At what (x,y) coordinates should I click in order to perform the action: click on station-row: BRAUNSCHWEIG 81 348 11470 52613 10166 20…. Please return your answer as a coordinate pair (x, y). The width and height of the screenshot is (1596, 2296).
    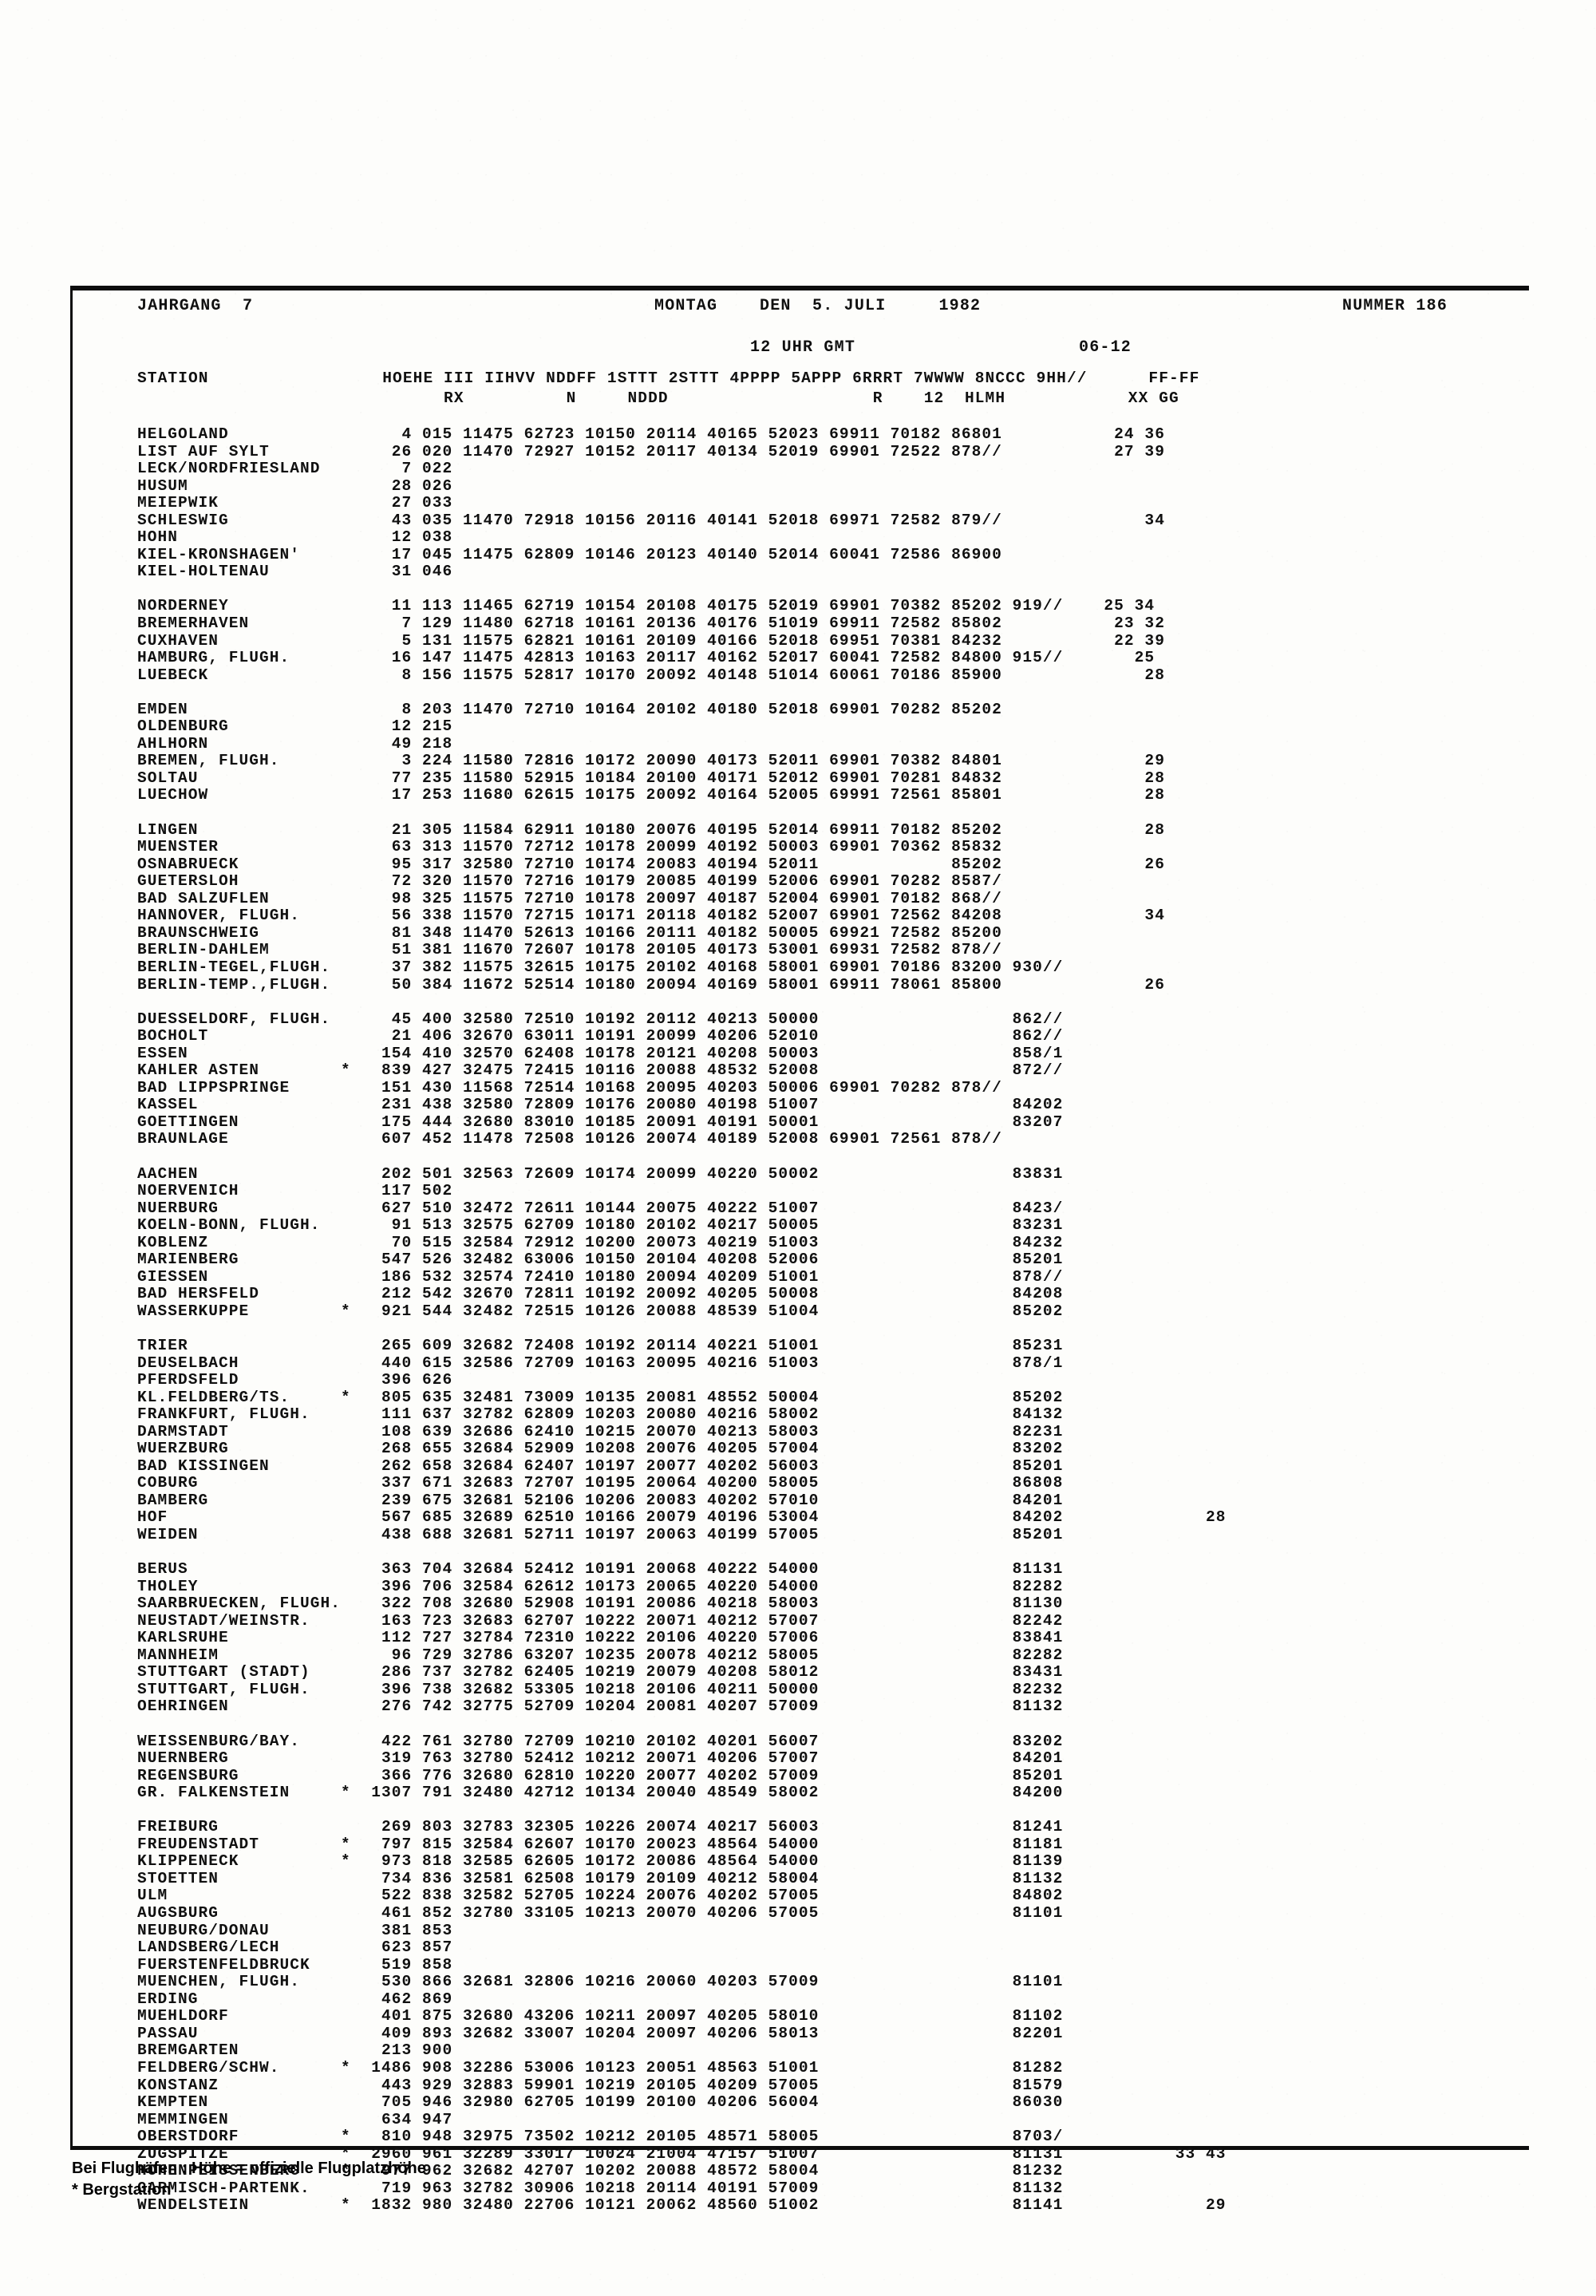
    Looking at the image, I should click on (569, 932).